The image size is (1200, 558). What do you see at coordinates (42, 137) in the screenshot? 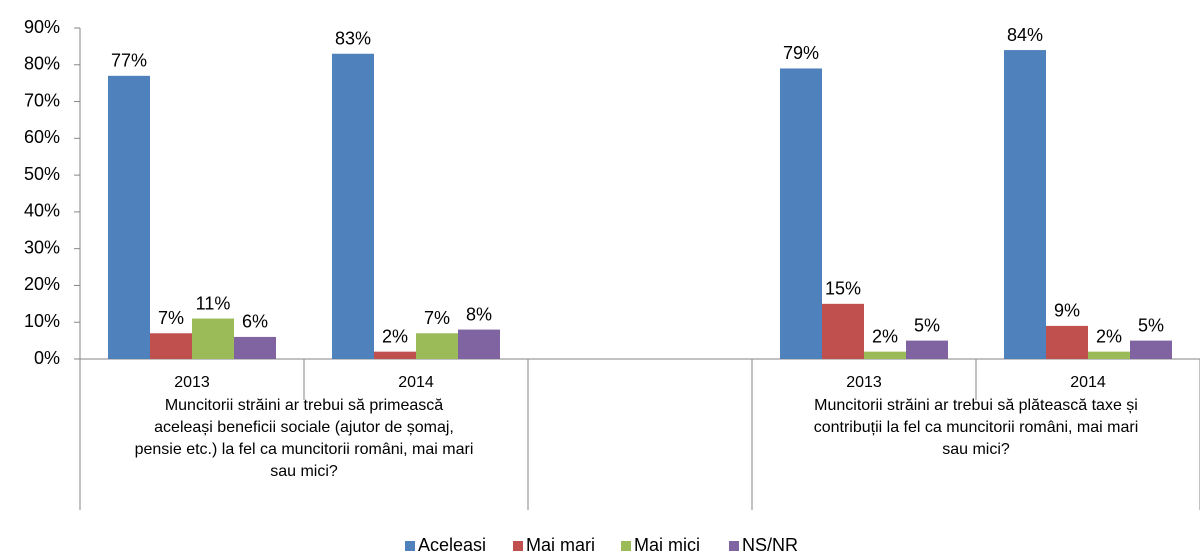
I see `y-tick-label: 60%` at bounding box center [42, 137].